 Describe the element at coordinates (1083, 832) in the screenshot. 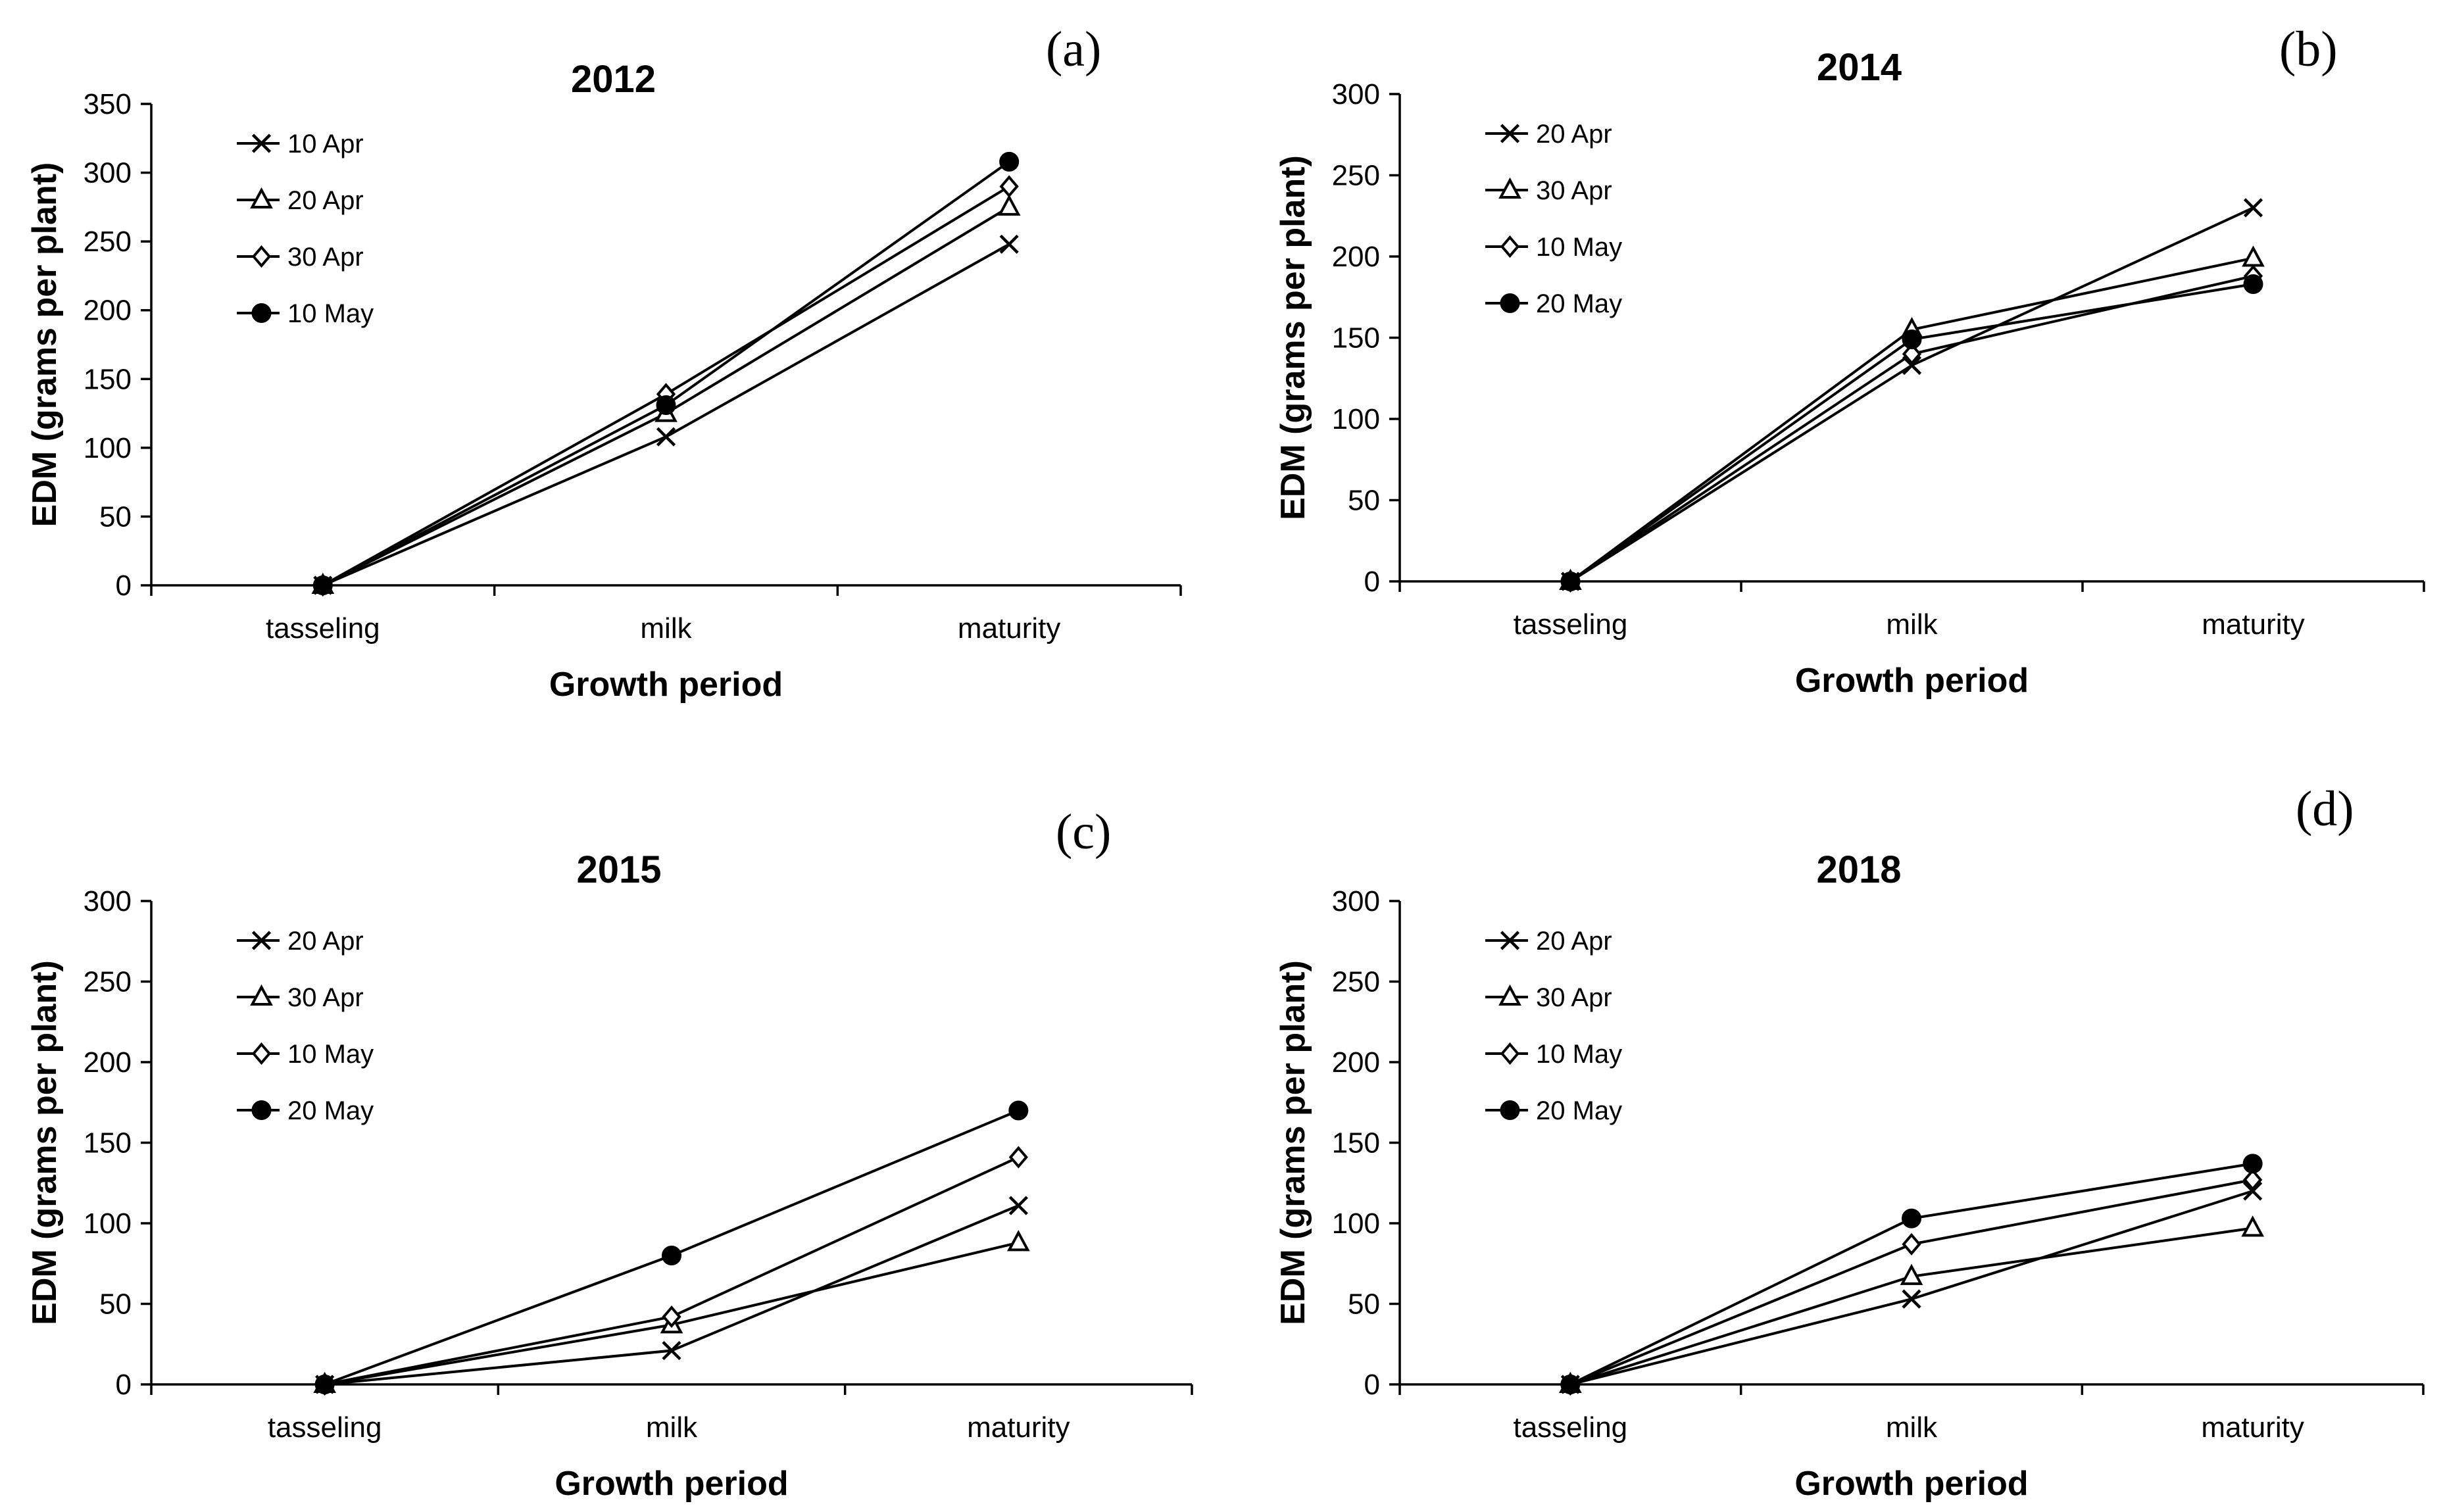

I see `panel-letter: (c)` at that location.